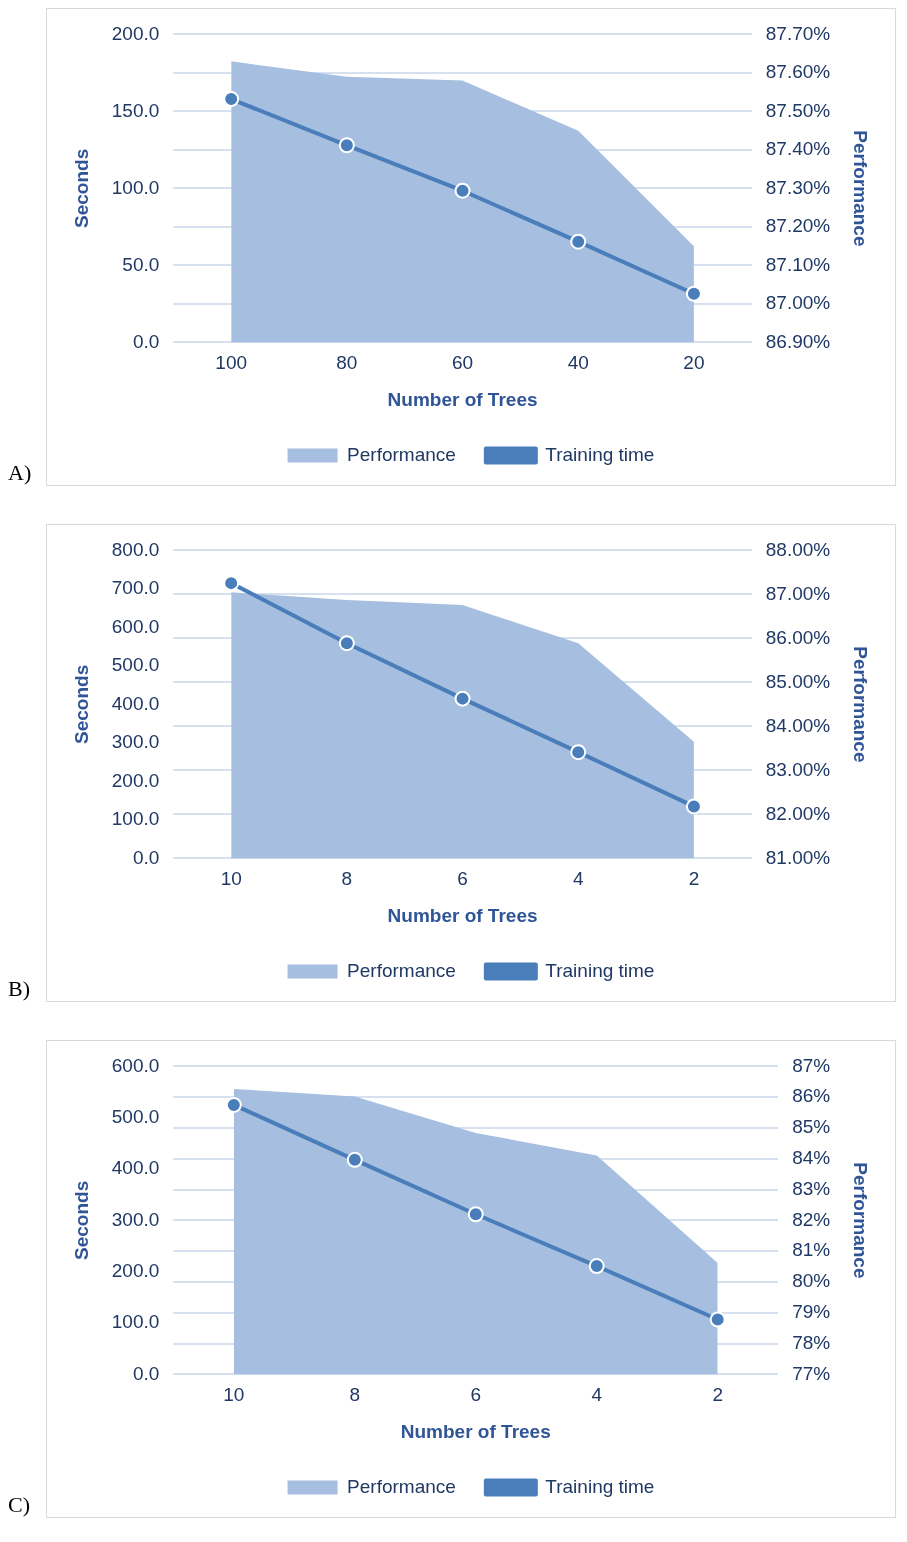  I want to click on text: C), so click(19, 1504).